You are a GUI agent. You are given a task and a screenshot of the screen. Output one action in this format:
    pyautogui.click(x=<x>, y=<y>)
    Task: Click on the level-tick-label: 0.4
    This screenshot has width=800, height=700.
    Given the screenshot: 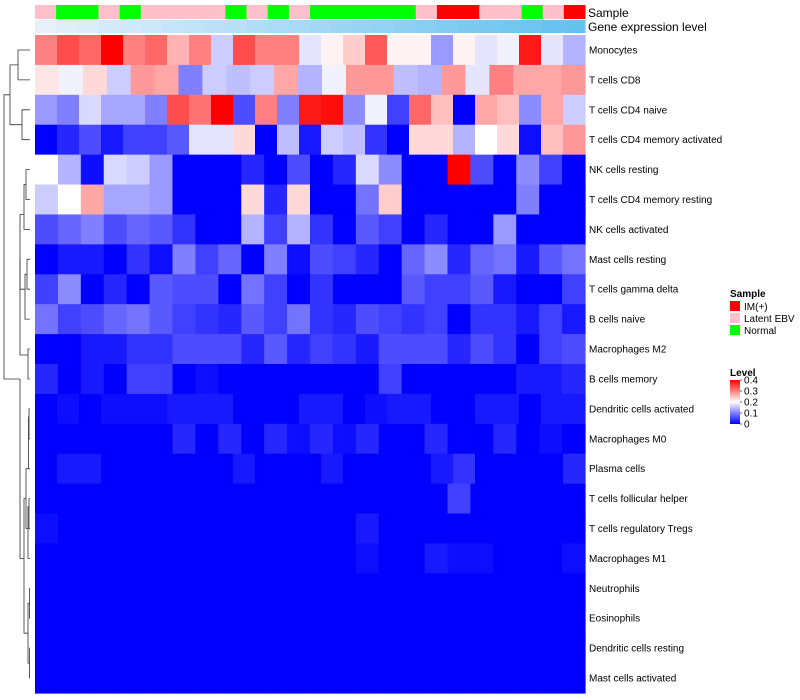 What is the action you would take?
    pyautogui.click(x=751, y=381)
    